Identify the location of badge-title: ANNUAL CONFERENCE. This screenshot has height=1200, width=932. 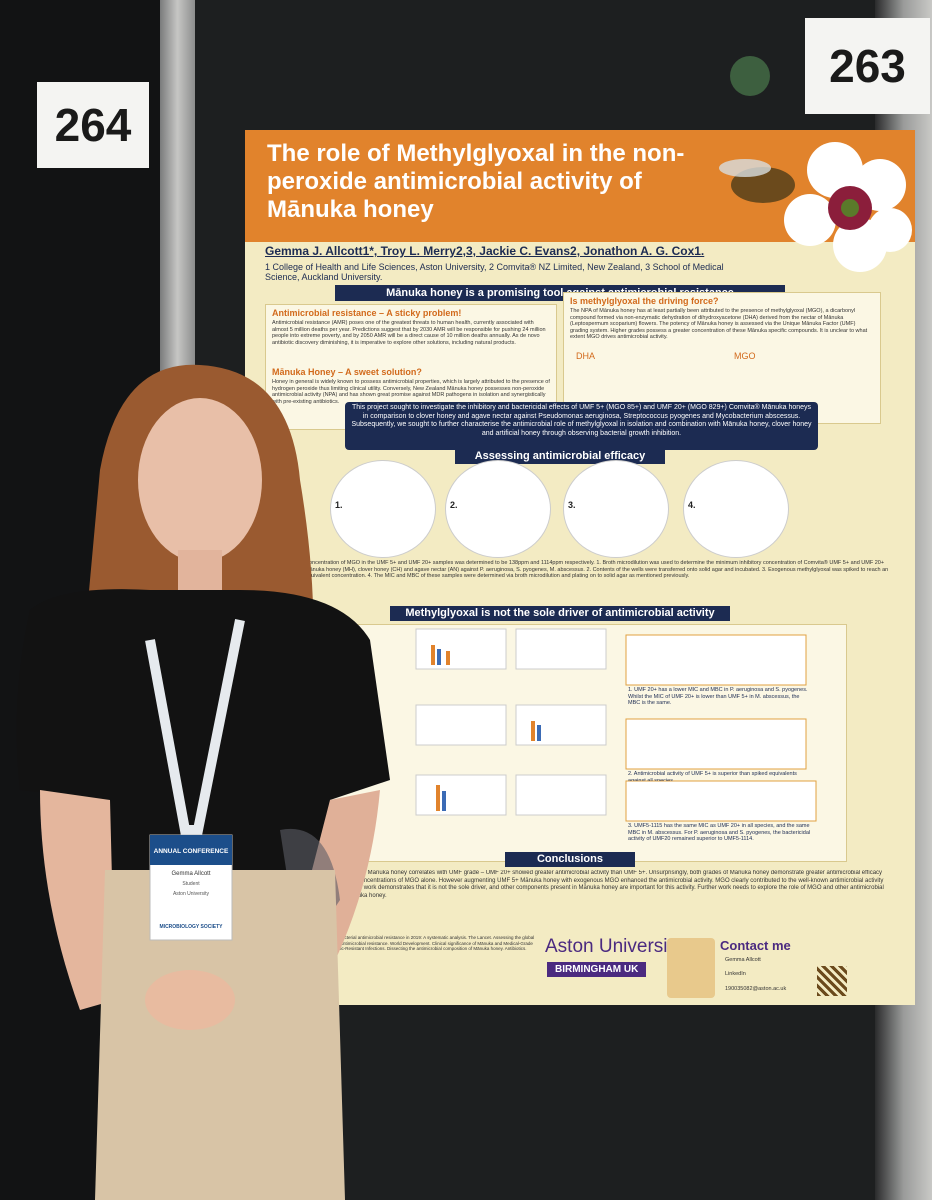
(191, 851).